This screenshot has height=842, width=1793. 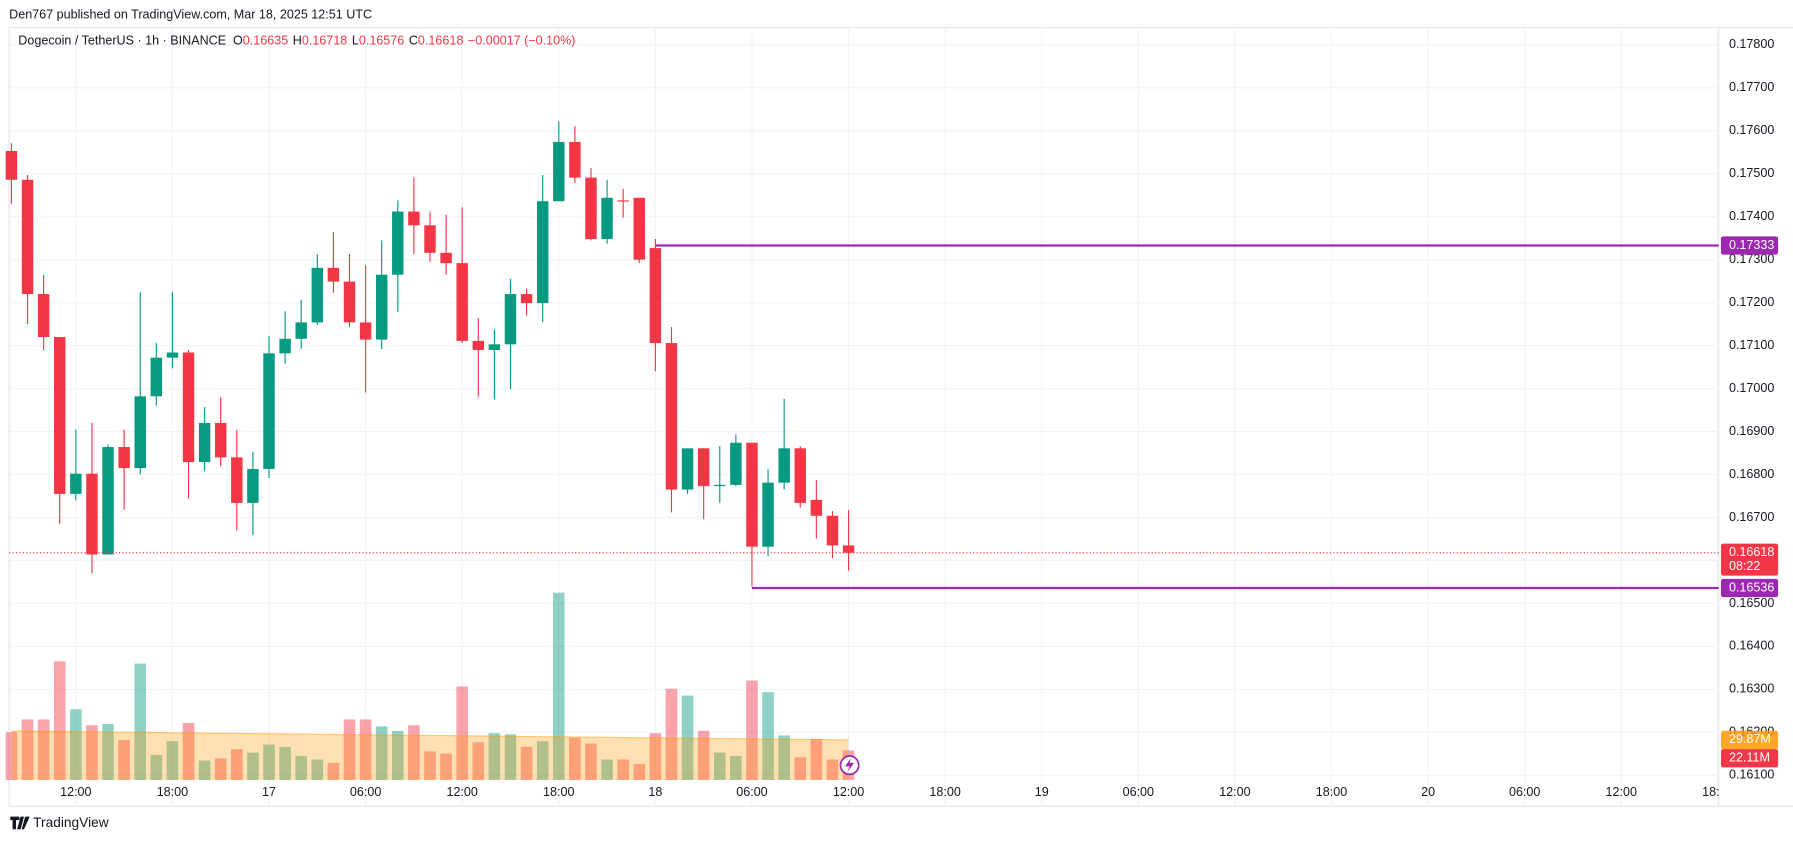 I want to click on level-label: 0.17333, so click(x=1751, y=245).